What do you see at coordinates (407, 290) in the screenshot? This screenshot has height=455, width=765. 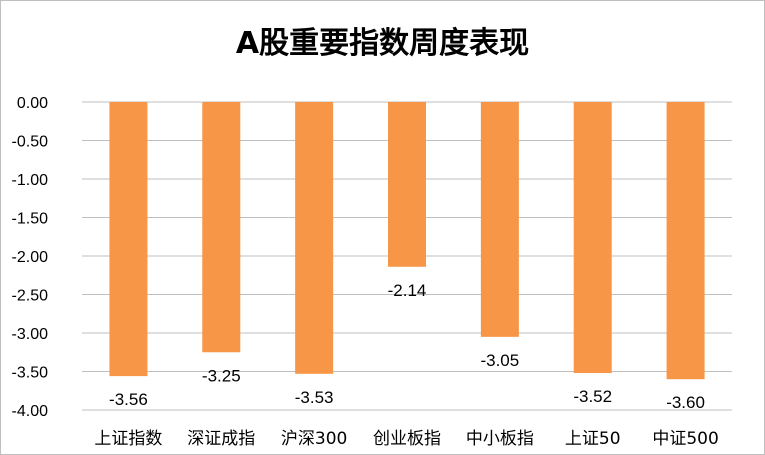 I see `data-label: -2.14` at bounding box center [407, 290].